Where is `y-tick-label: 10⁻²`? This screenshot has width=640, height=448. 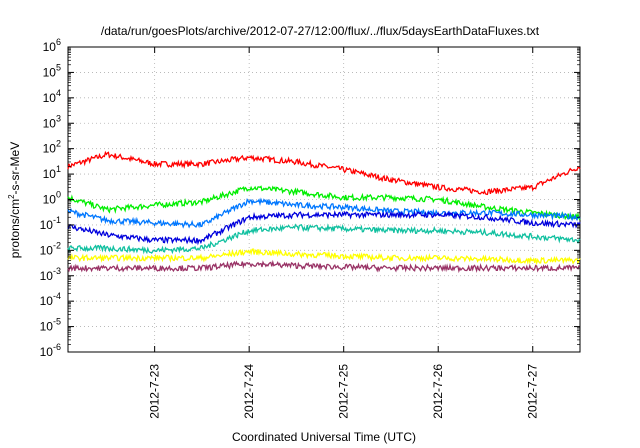 y-tick-label: 10⁻² is located at coordinates (50, 248).